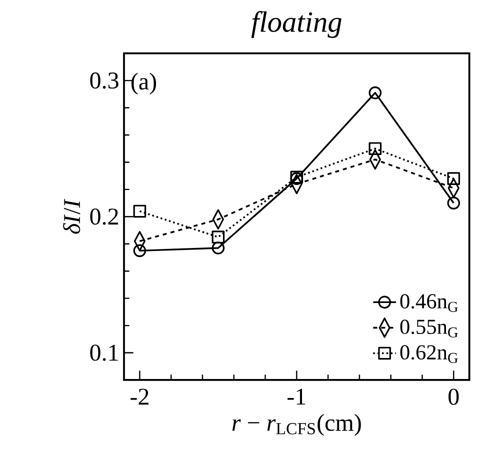  I want to click on x-tick-label: 0, so click(453, 396).